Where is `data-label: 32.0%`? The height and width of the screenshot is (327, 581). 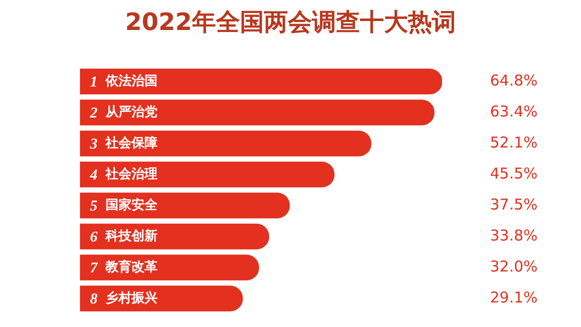 data-label: 32.0% is located at coordinates (514, 266).